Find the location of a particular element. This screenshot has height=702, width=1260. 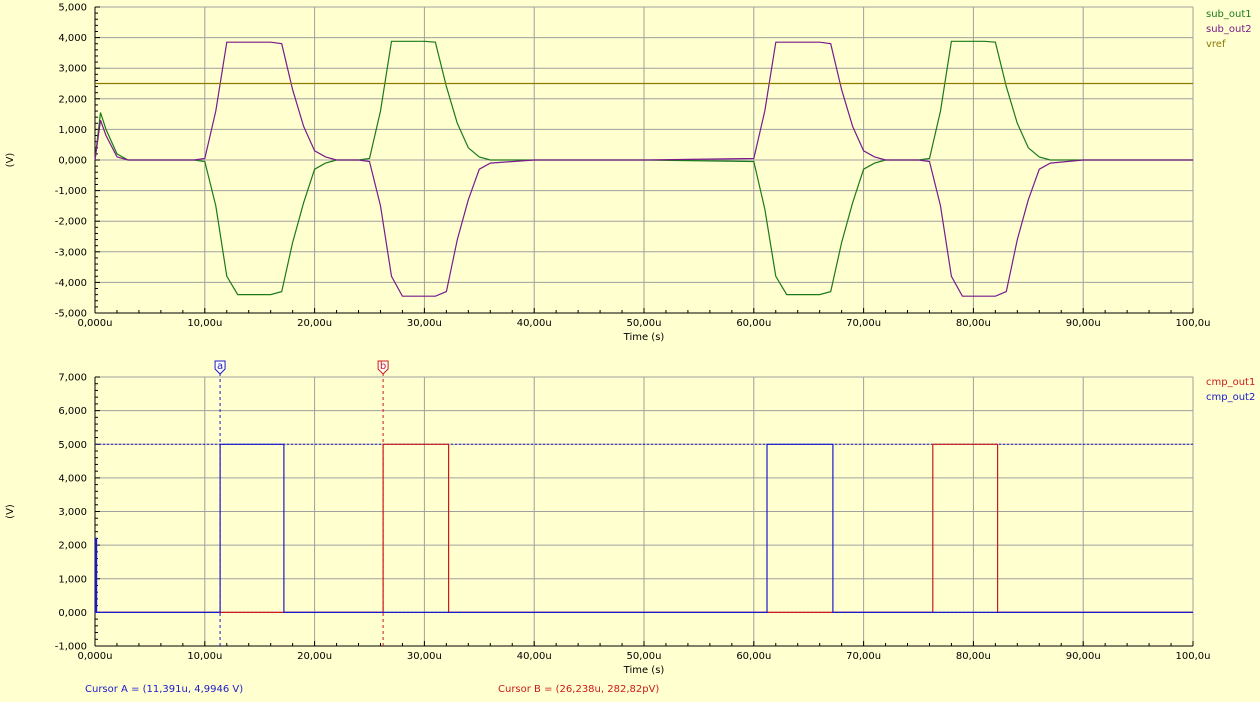

cursor-a-marker is located at coordinates (220, 367).